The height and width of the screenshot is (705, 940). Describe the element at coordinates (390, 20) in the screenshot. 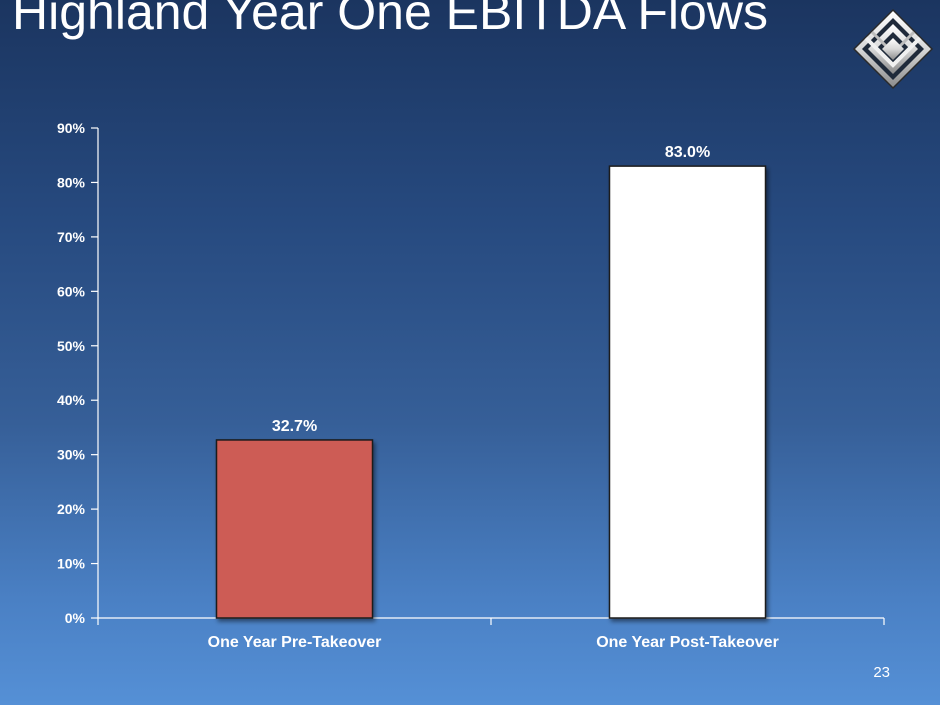

I see `slide-title: Highland Year One EBITDA Flows` at that location.